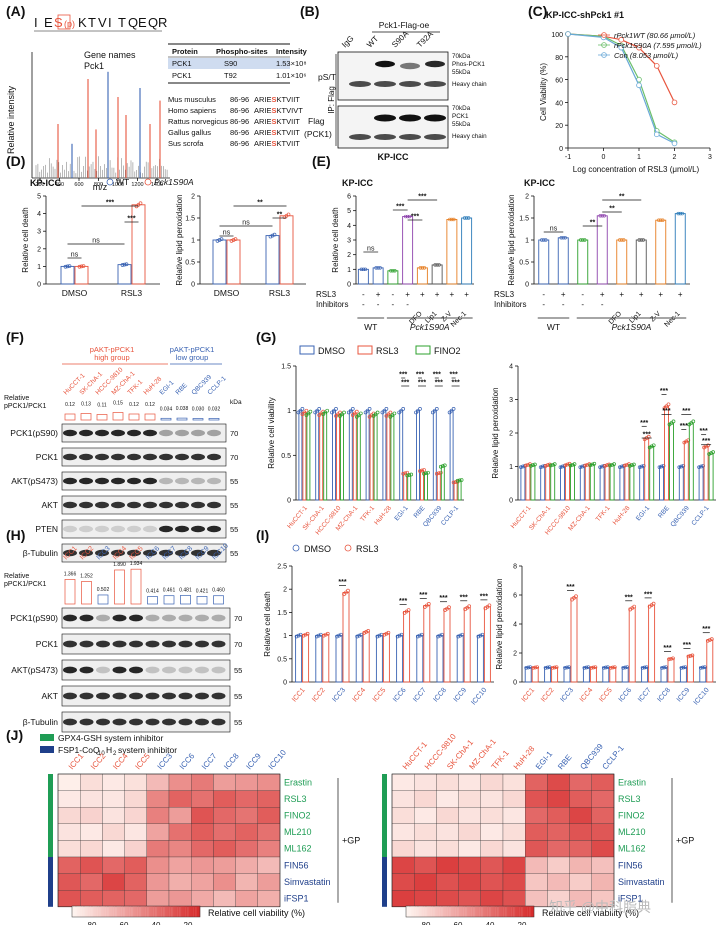 This screenshot has width=726, height=925. What do you see at coordinates (34, 618) in the screenshot?
I see `blot-label: PCK1(pS90)` at bounding box center [34, 618].